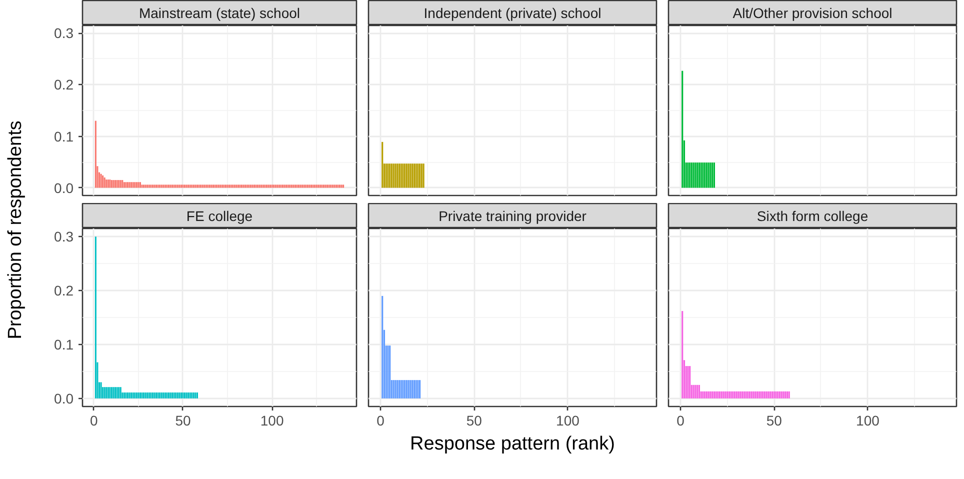  Describe the element at coordinates (812, 13) in the screenshot. I see `chart-title: Alt/Other provision school` at that location.